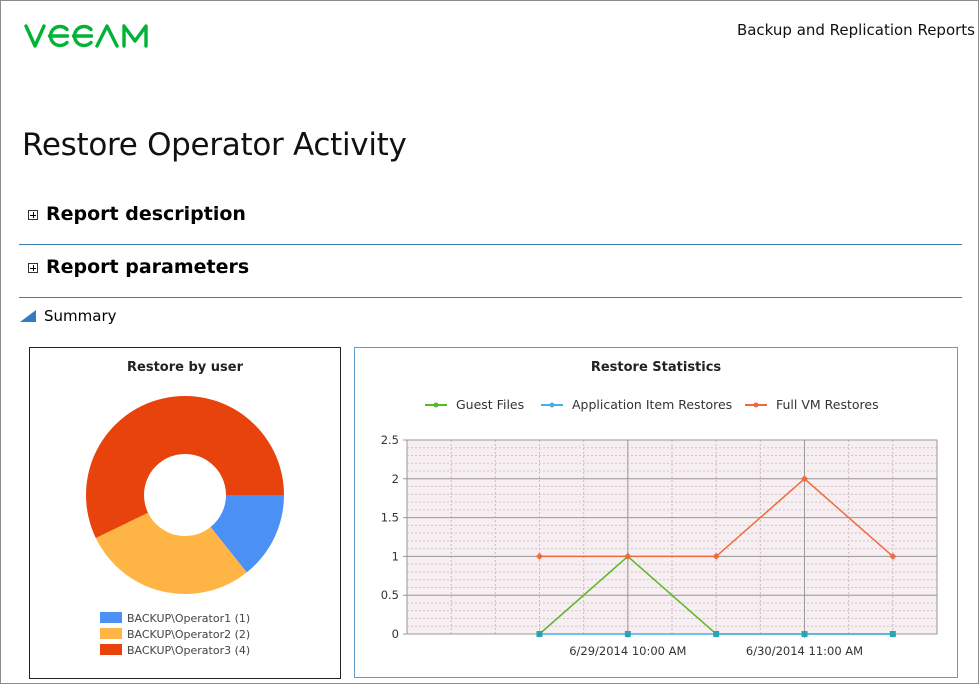 The height and width of the screenshot is (684, 979). Describe the element at coordinates (490, 276) in the screenshot. I see `report-parameters-section: Report parameters` at that location.